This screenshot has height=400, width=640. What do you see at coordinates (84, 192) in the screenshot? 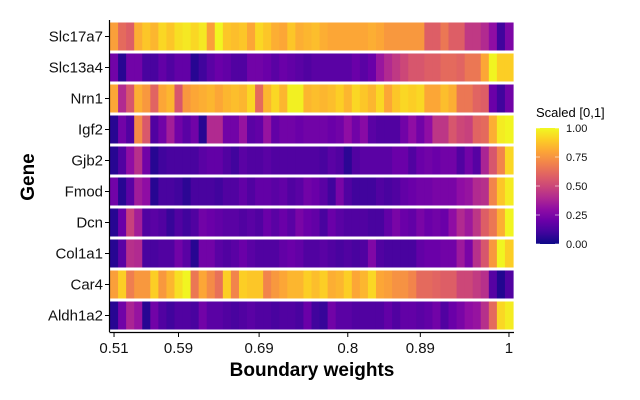
I see `y-tick-label: Fmod` at bounding box center [84, 192].